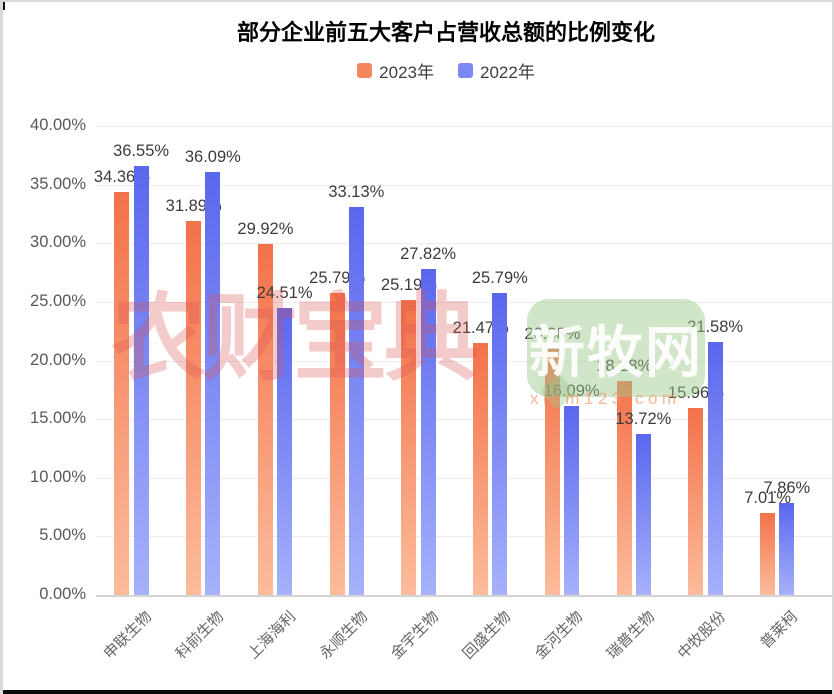 The image size is (834, 694). What do you see at coordinates (702, 635) in the screenshot?
I see `x-axis-tick-label: 中牧股份` at bounding box center [702, 635].